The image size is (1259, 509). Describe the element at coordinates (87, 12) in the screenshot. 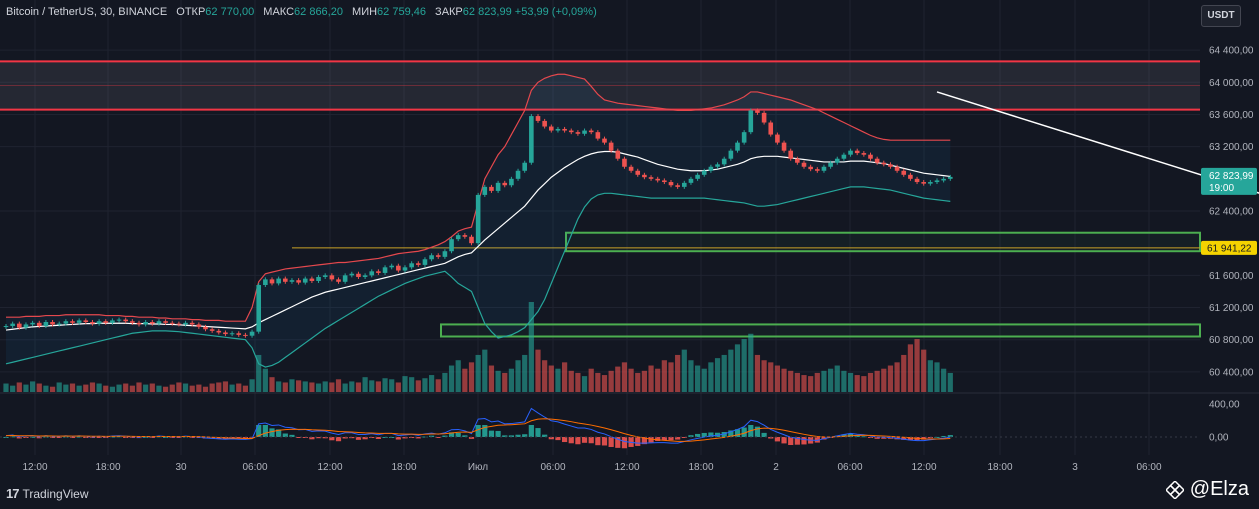

I see `symbol-title: Bitcoin / TetherUS, 30, BINANCE` at that location.